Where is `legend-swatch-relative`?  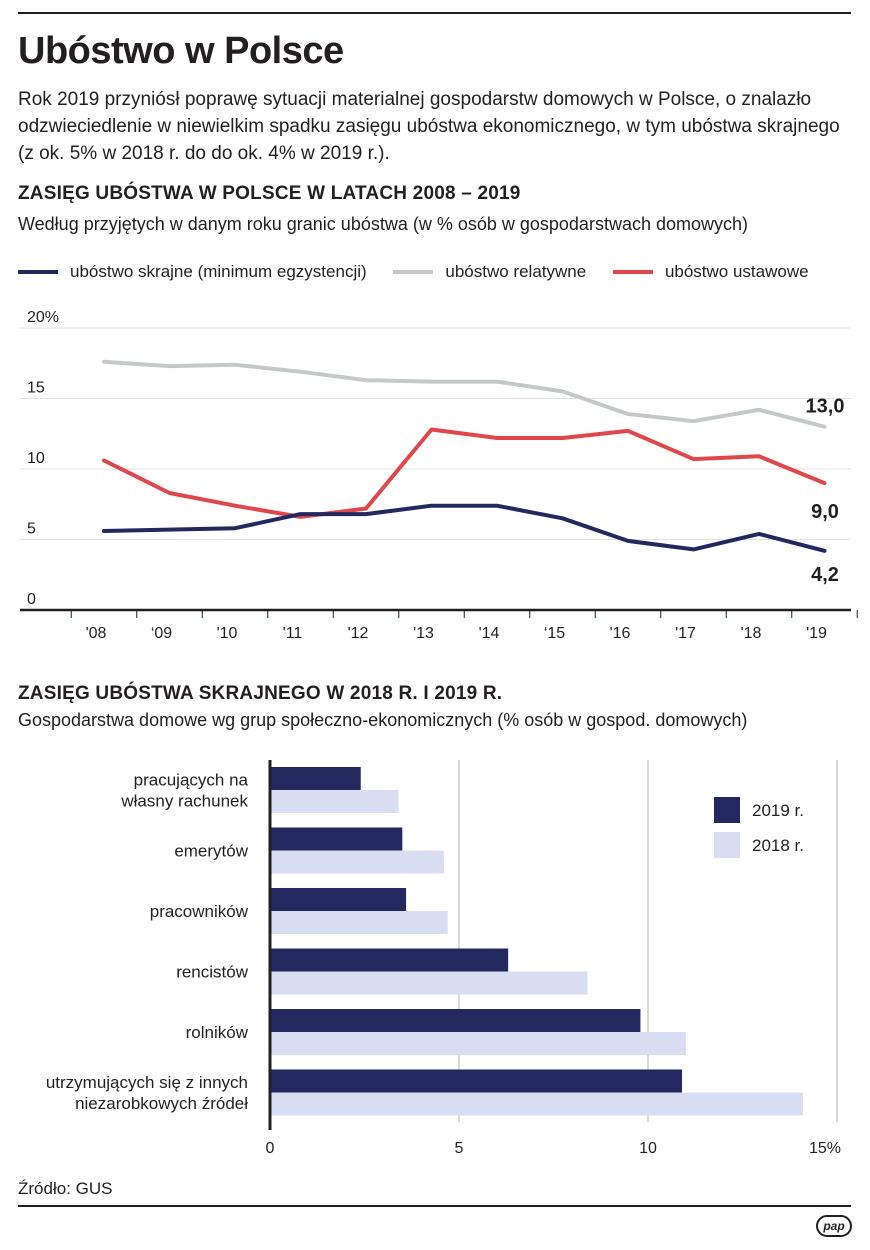
legend-swatch-relative is located at coordinates (413, 272).